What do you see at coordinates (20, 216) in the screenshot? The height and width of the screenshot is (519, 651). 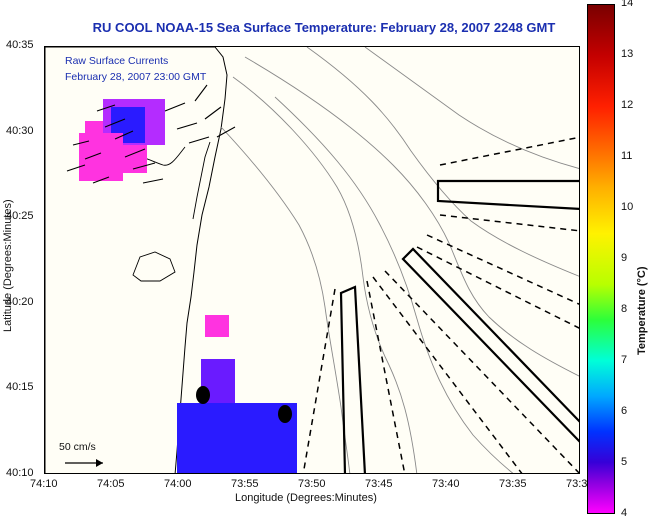 I see `y-tick-label: 40:25` at bounding box center [20, 216].